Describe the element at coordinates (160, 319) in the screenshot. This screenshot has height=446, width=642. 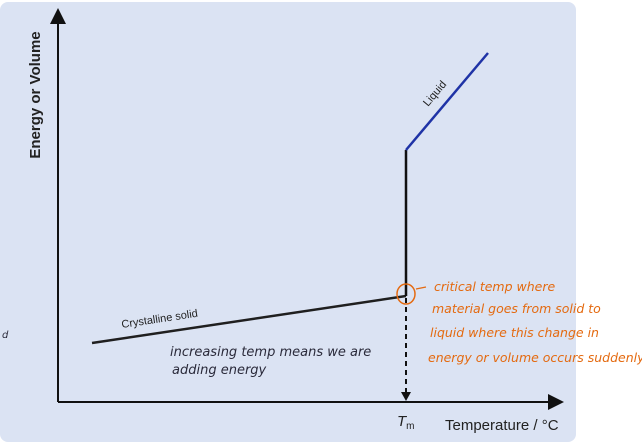
I see `solid-line-label: Crystalline solid` at that location.